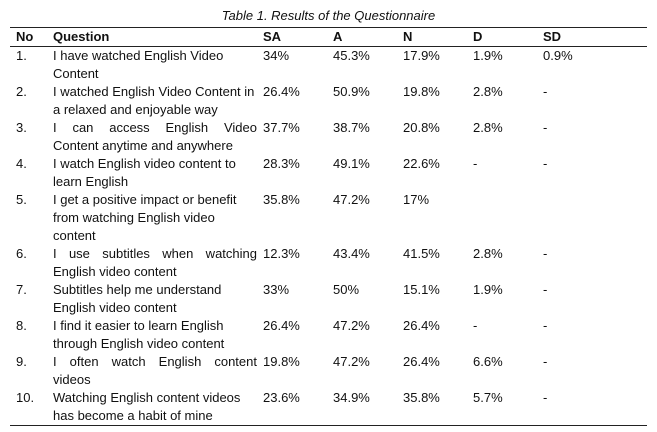 The height and width of the screenshot is (432, 657). What do you see at coordinates (272, 36) in the screenshot?
I see `header-sa: SA` at bounding box center [272, 36].